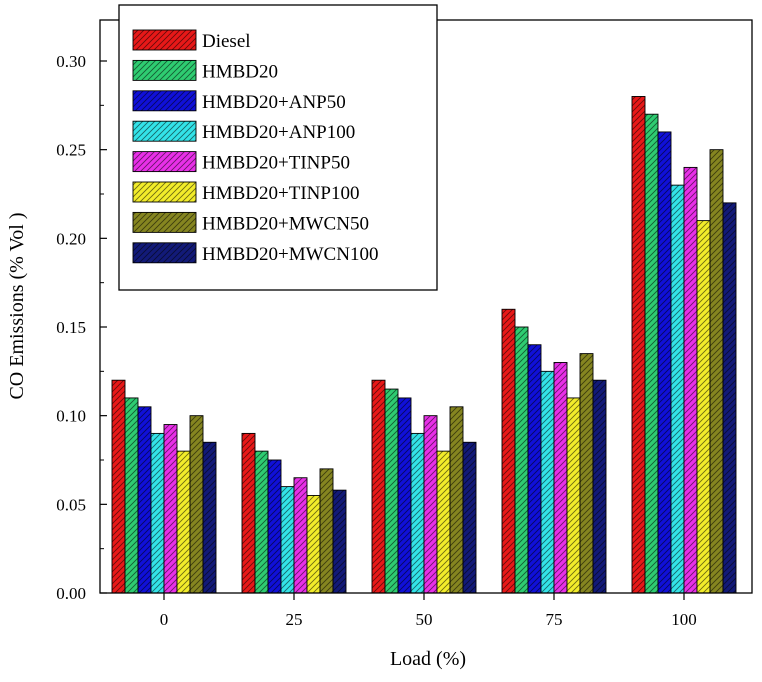 This screenshot has width=762, height=682. What do you see at coordinates (17, 305) in the screenshot?
I see `y-axis-title: CO Emissions (% Vol )` at bounding box center [17, 305].